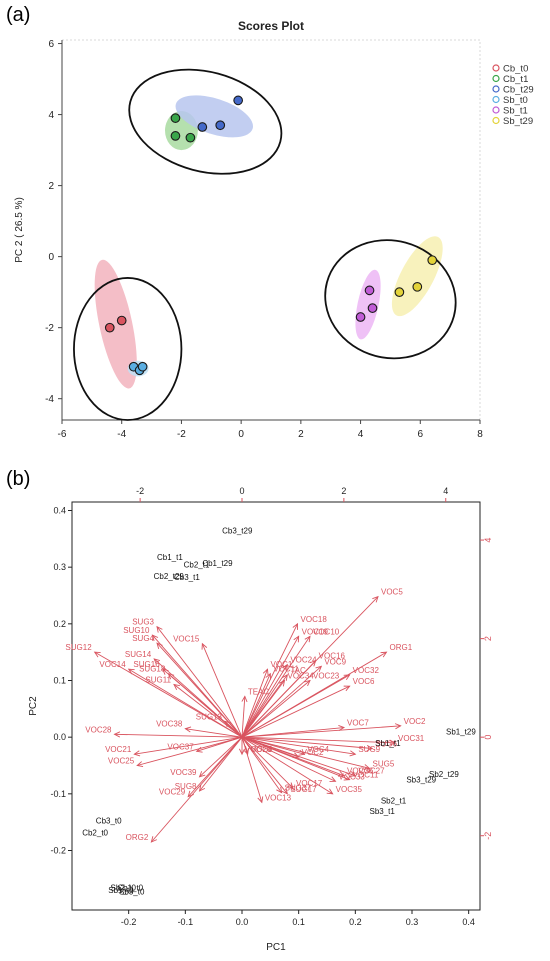 This screenshot has width=550, height=961. I want to click on loading-label: SUG17, so click(303, 789).